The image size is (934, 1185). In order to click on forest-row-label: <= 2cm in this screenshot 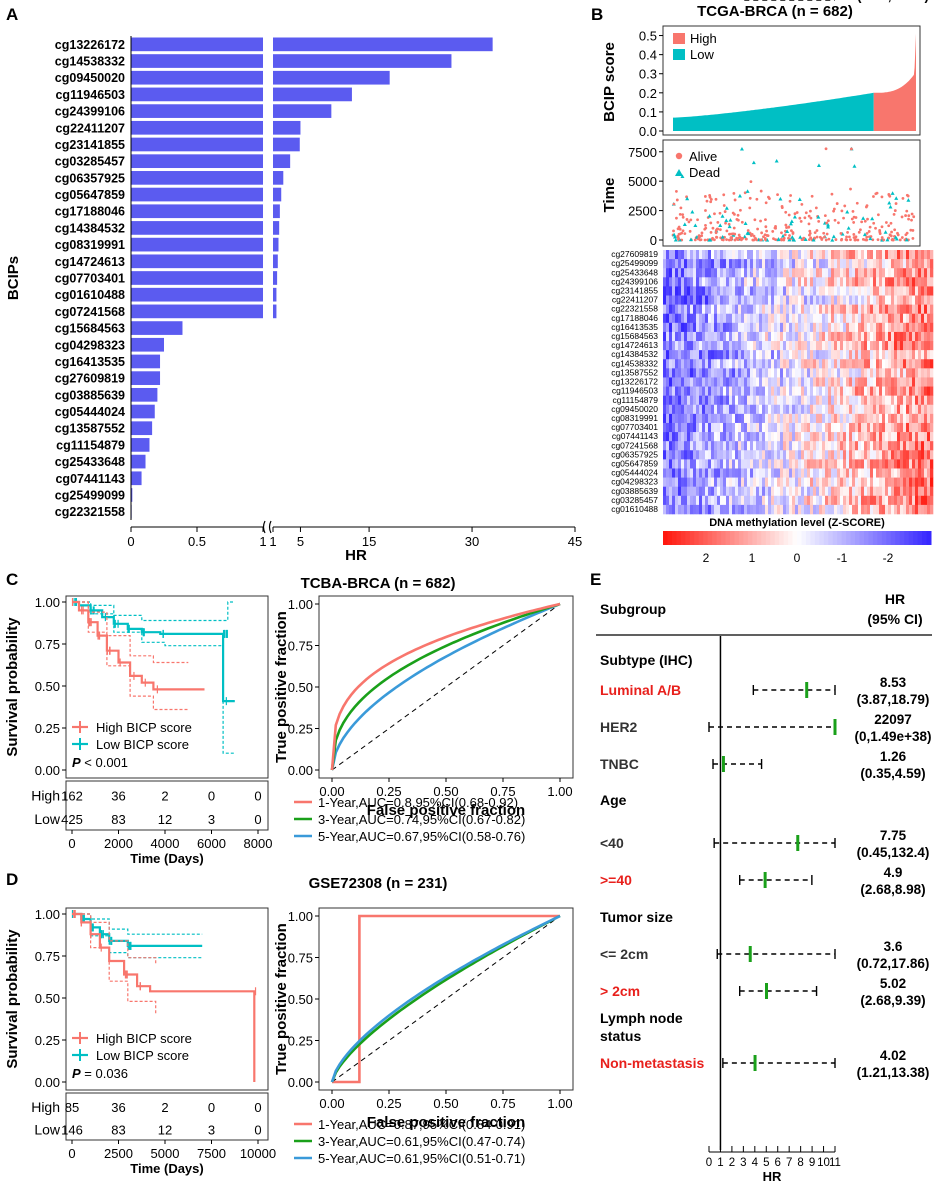, I will do `click(624, 954)`.